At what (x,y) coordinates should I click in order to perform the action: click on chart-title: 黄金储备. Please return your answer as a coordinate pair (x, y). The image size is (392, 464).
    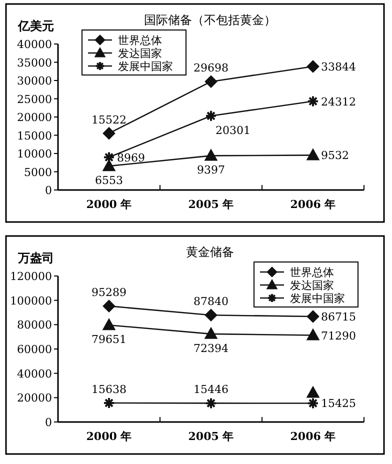
    Looking at the image, I should click on (210, 252).